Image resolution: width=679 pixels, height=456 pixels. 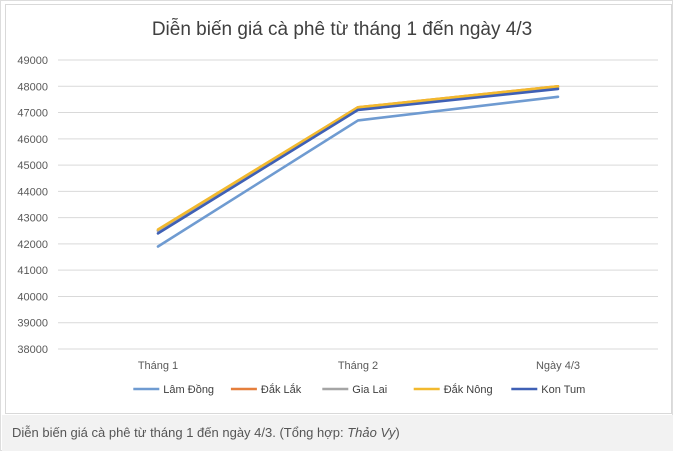 I want to click on y-tick-label: 45000, so click(x=32, y=166).